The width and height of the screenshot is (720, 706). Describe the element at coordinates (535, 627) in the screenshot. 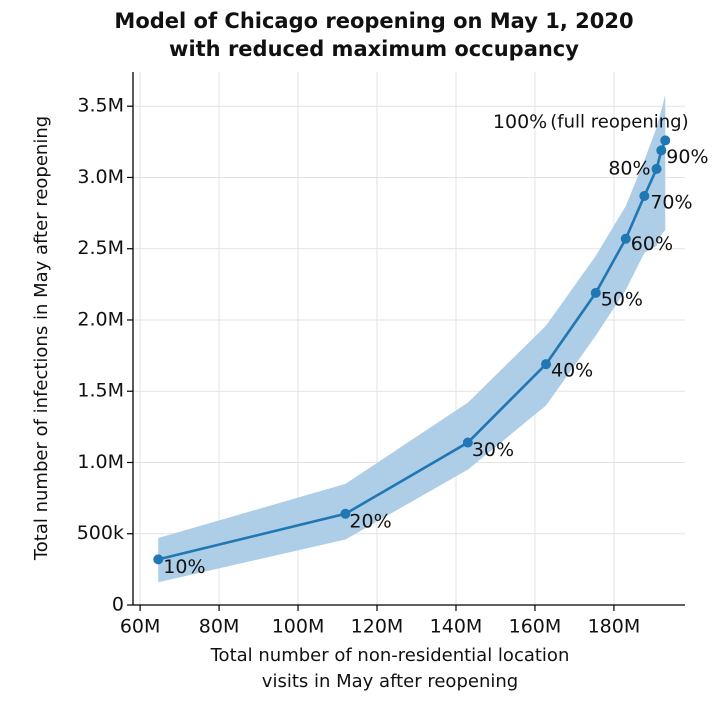

I see `x-tick-label: 160M` at that location.